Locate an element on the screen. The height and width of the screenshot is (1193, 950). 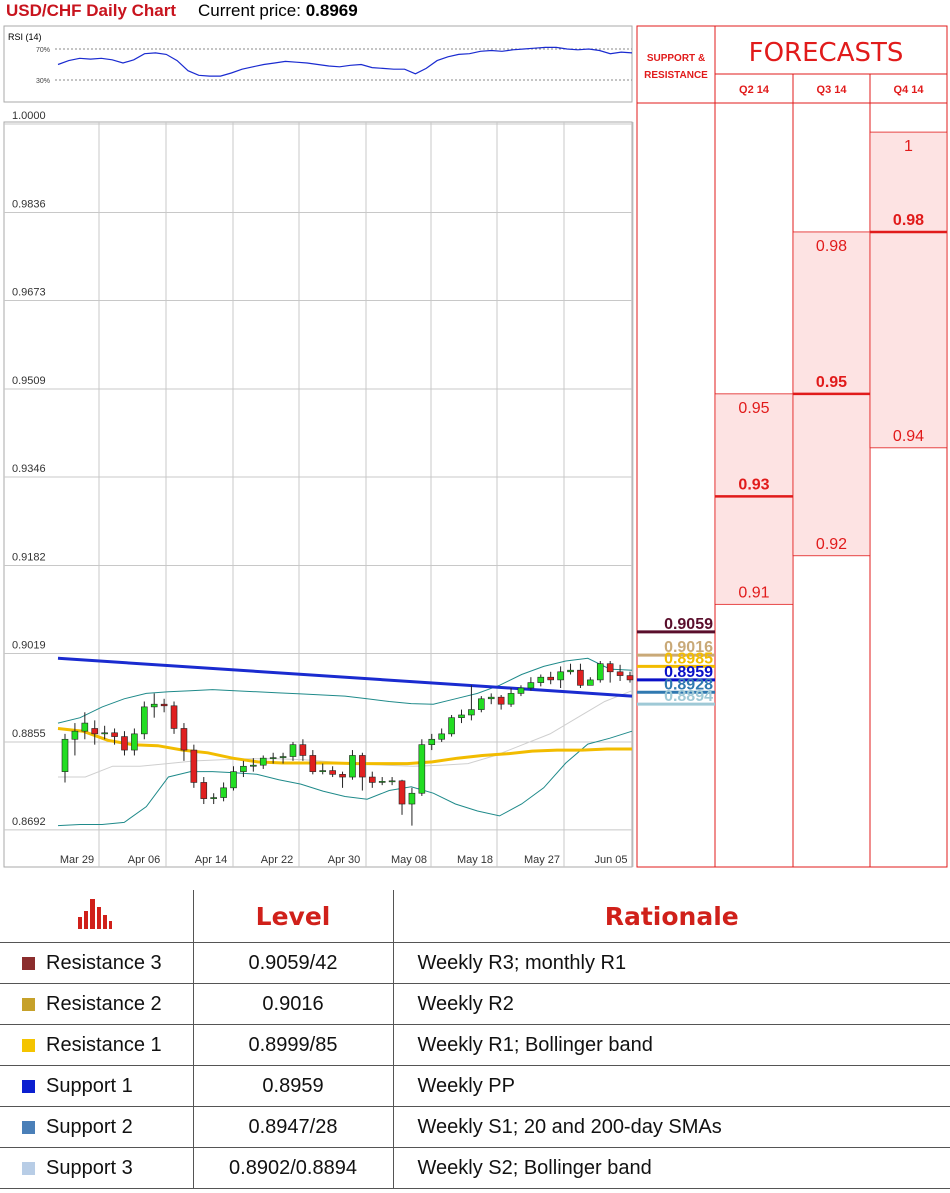
level-name: Resistance 2 is located at coordinates (104, 1003).